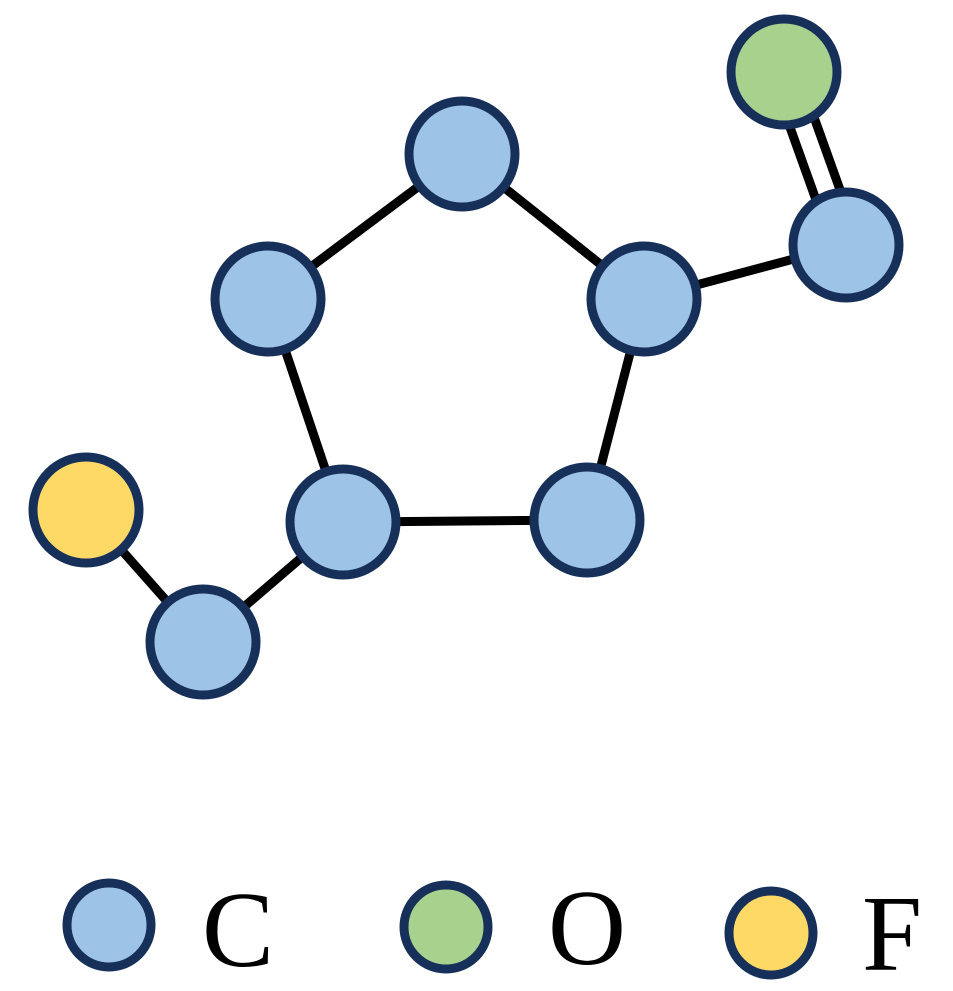 This screenshot has height=991, width=953. What do you see at coordinates (846, 245) in the screenshot?
I see `atom-c-carbonyl` at bounding box center [846, 245].